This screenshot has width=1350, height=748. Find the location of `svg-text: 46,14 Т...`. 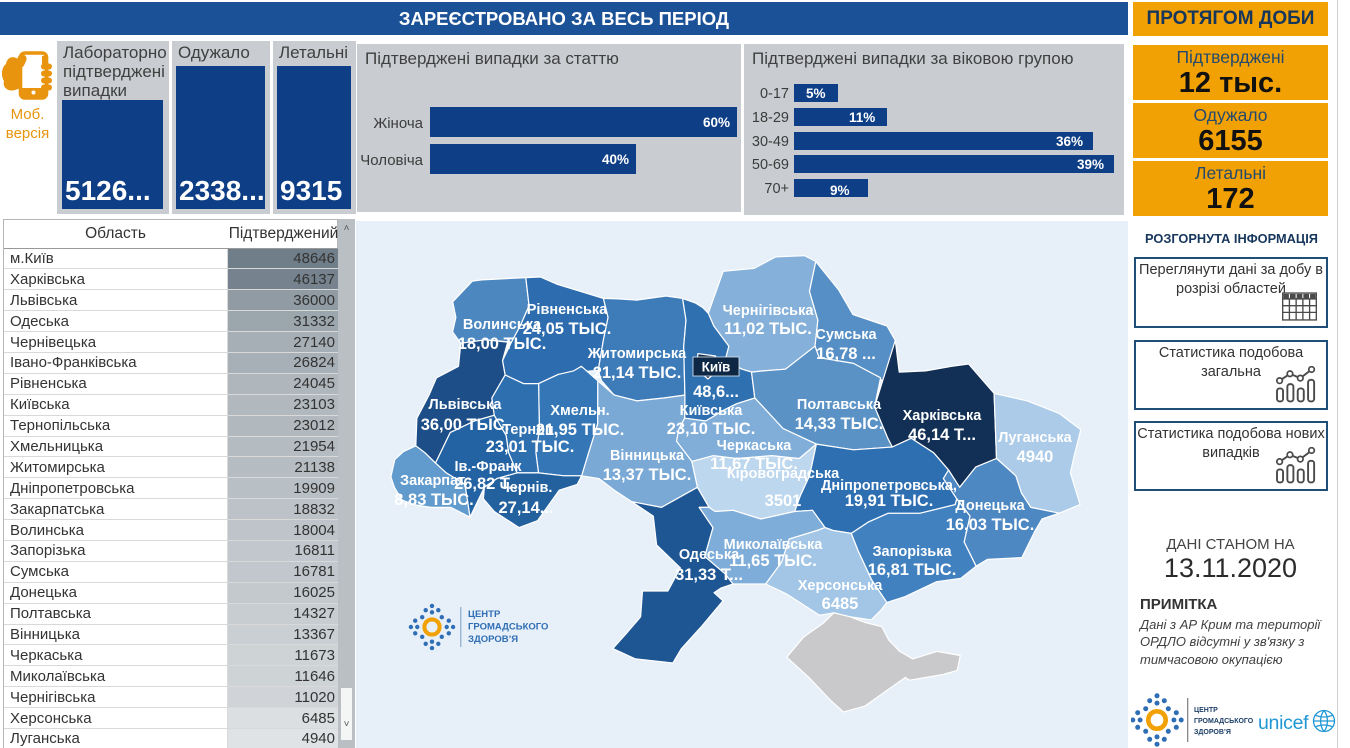

svg-text: 46,14 Т... is located at coordinates (942, 435).